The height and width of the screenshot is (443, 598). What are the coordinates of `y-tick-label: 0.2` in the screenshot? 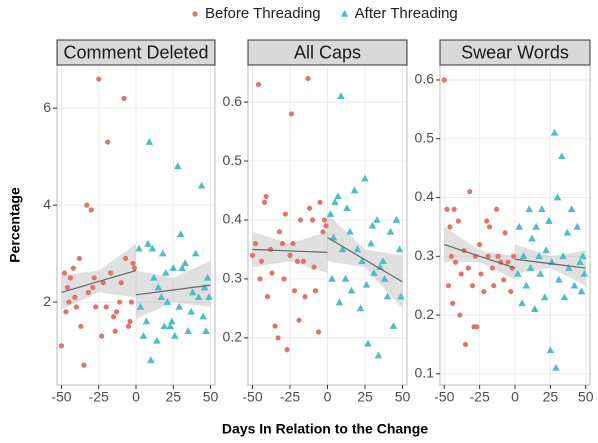 It's located at (233, 337).